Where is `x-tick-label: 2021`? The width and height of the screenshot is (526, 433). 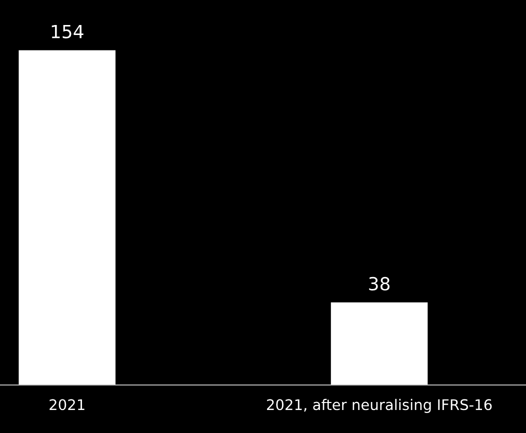 x-tick-label: 2021 is located at coordinates (67, 404).